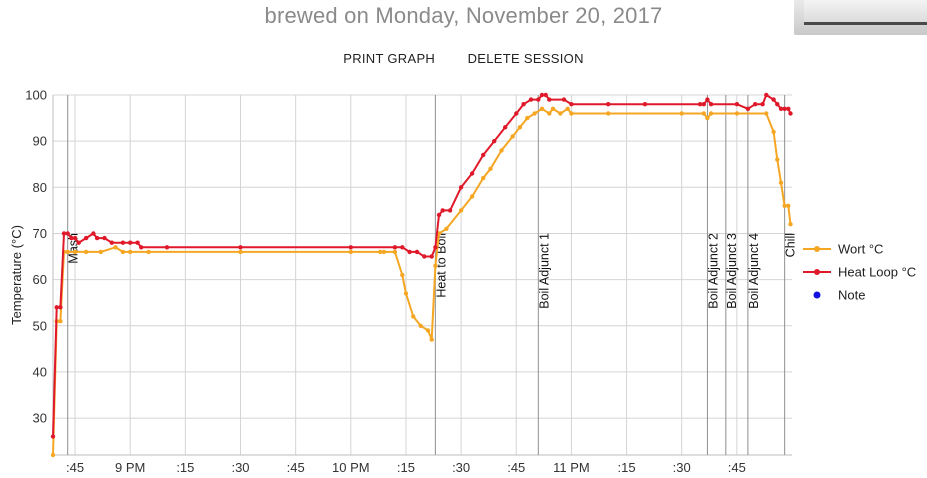  I want to click on x-tick-label: 10 PM, so click(351, 467).